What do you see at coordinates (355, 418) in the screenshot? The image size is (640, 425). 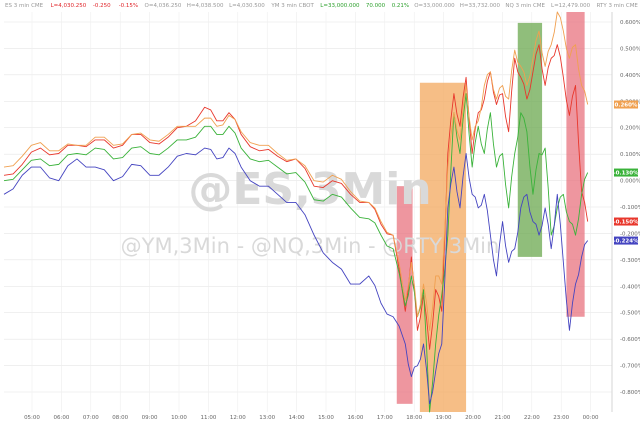 I see `x-tick-label: 16:00` at bounding box center [355, 418].